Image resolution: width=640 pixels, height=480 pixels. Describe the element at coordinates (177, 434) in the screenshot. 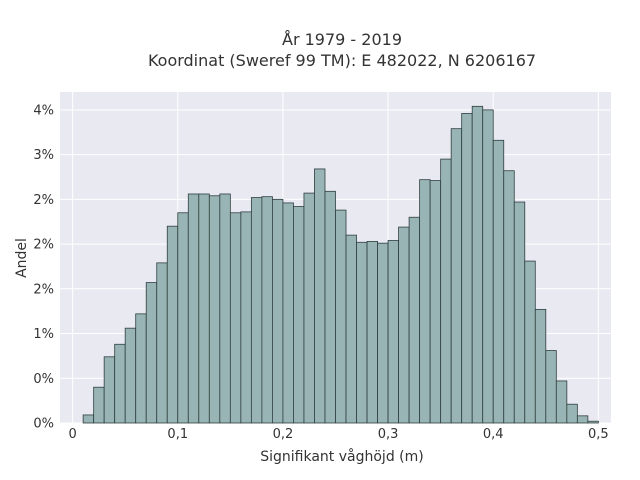

I see `x-tick-label: 0,1` at that location.